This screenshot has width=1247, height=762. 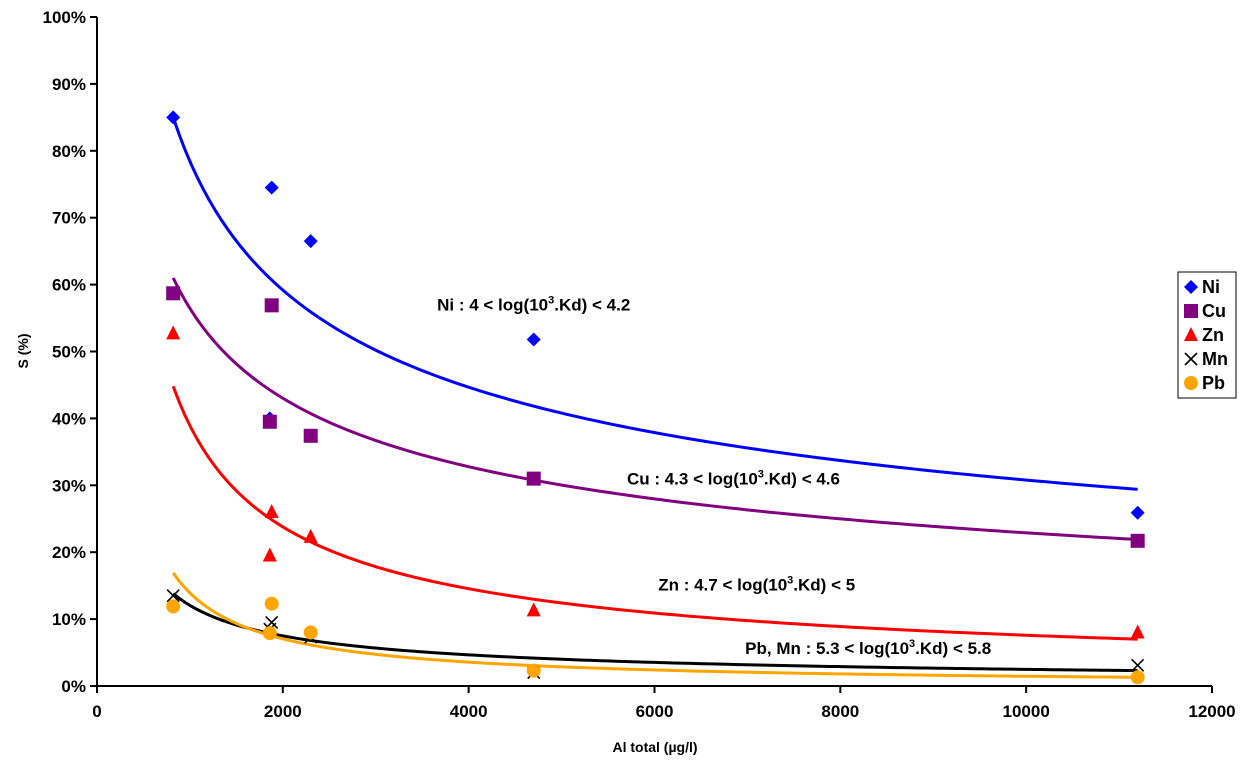 What do you see at coordinates (69, 151) in the screenshot?
I see `y-tick-label: 80%` at bounding box center [69, 151].